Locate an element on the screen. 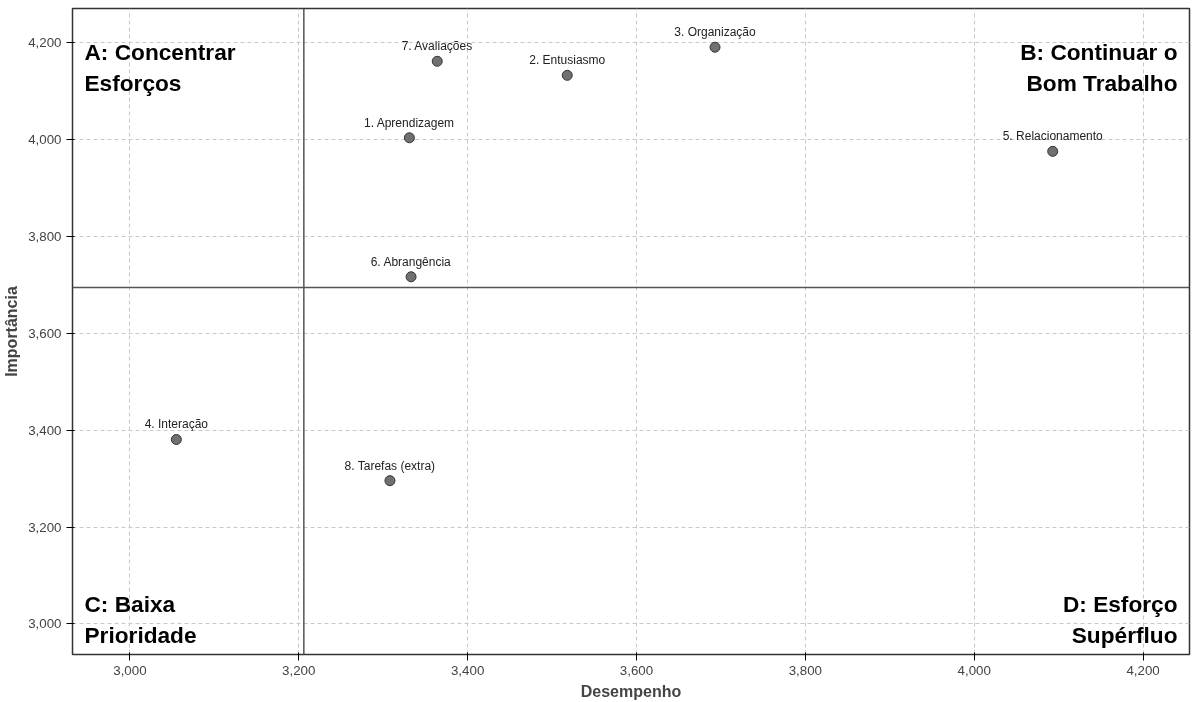 The image size is (1195, 702). y-tick-label: 3,200 is located at coordinates (45, 527).